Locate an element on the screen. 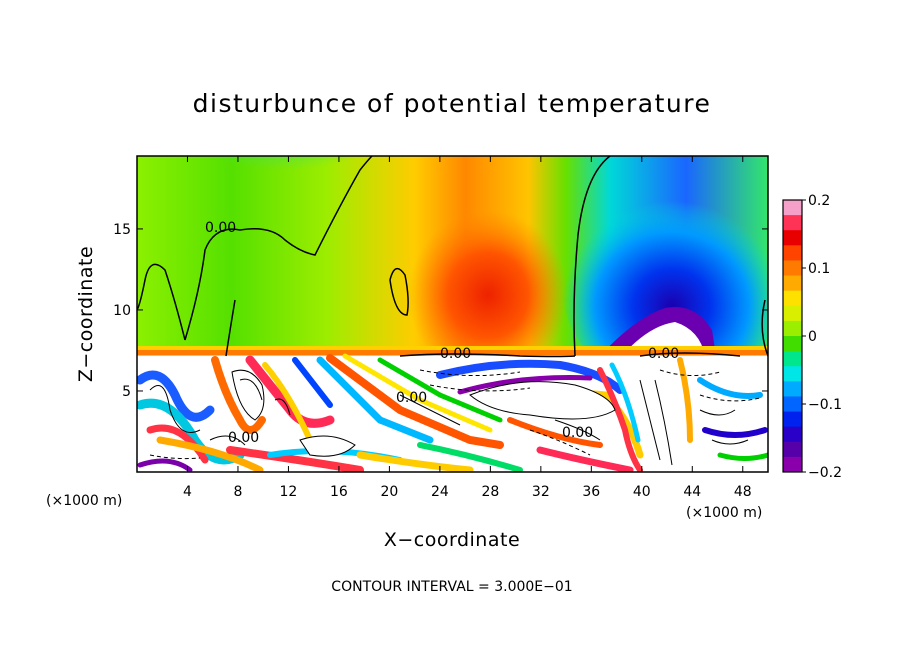  cold-core-purple-rim is located at coordinates (658, 331).